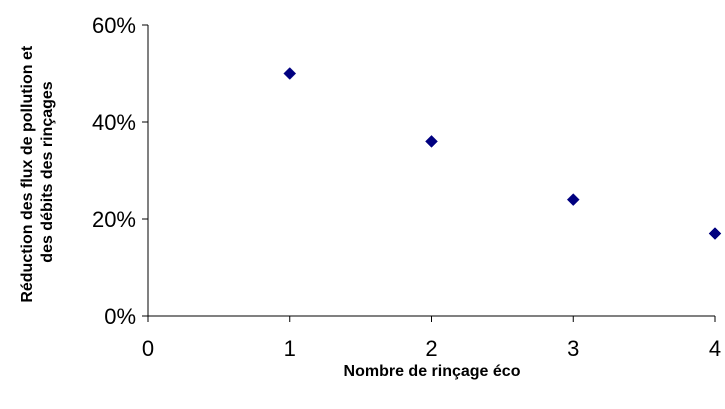 Image resolution: width=725 pixels, height=409 pixels. What do you see at coordinates (573, 348) in the screenshot?
I see `x-tick-label: 3` at bounding box center [573, 348].